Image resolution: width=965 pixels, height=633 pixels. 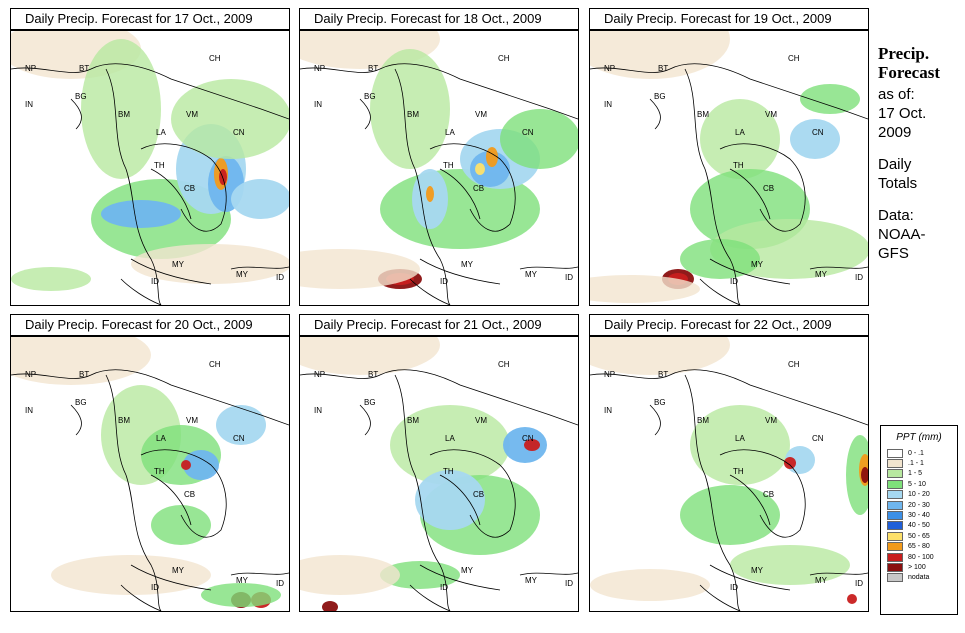 What do you see at coordinates (919, 495) in the screenshot?
I see `legend-label: 10 - 20` at bounding box center [919, 495].